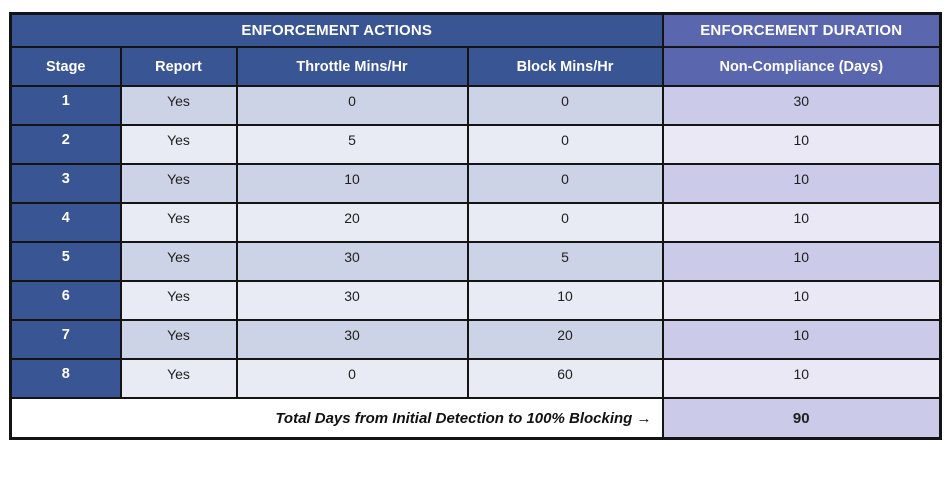 This screenshot has width=948, height=482. I want to click on stage-cell: 2, so click(65, 144).